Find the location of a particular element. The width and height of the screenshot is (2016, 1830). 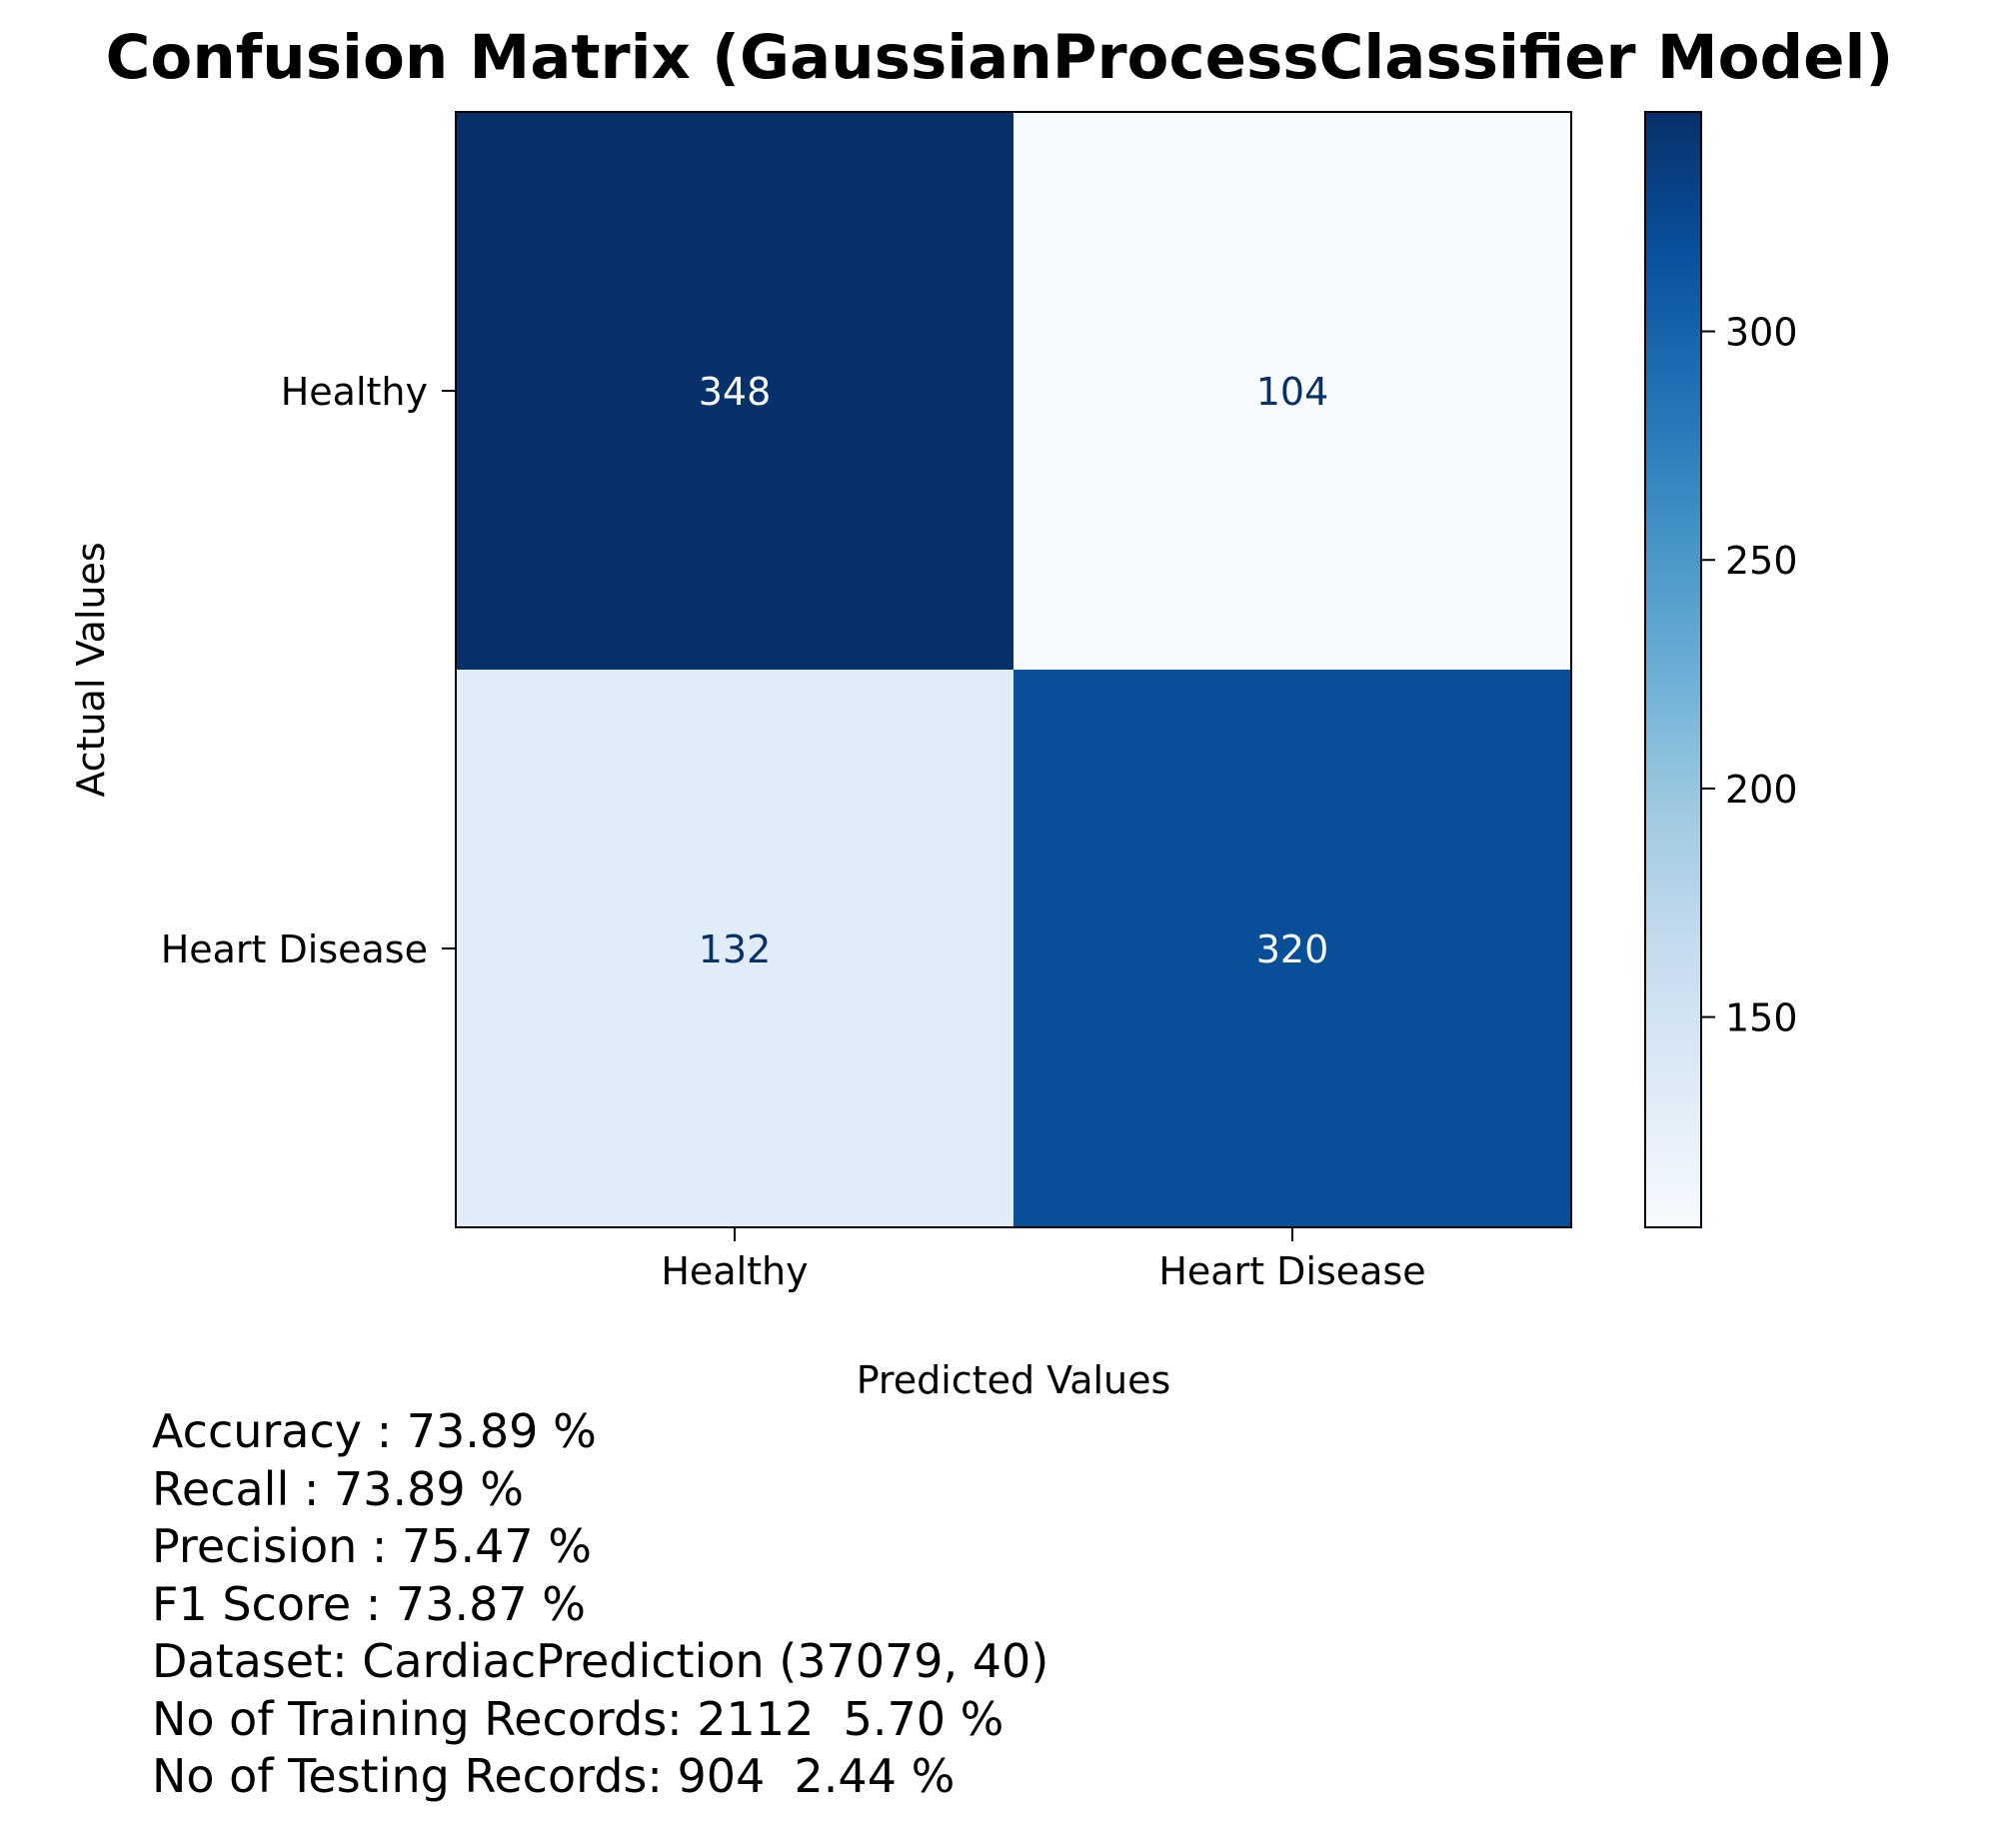

metric-line: No of Testing Records: 904 2.44 % is located at coordinates (554, 1776).